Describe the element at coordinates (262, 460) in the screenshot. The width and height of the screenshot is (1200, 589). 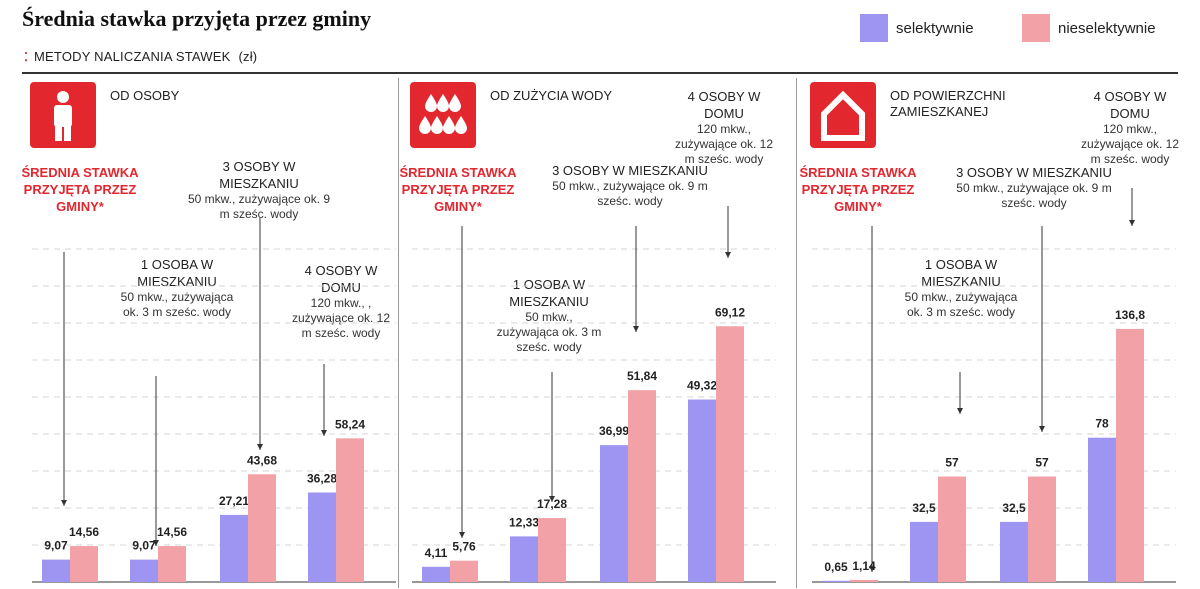
I see `value-label-nieselektywnie-2: 43,68` at that location.